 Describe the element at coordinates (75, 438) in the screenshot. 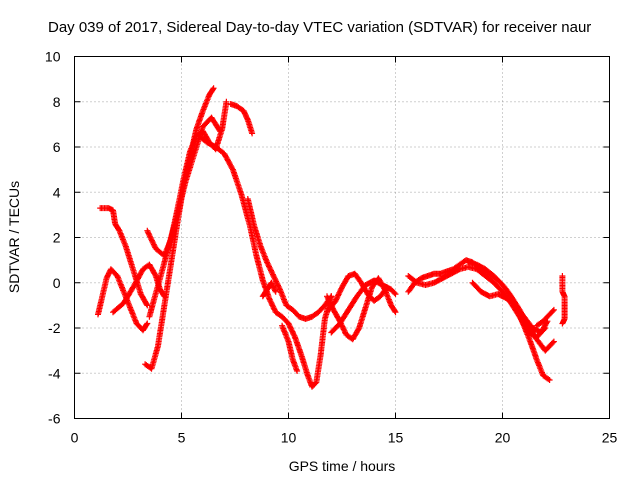

I see `x-tick-label: 0` at that location.